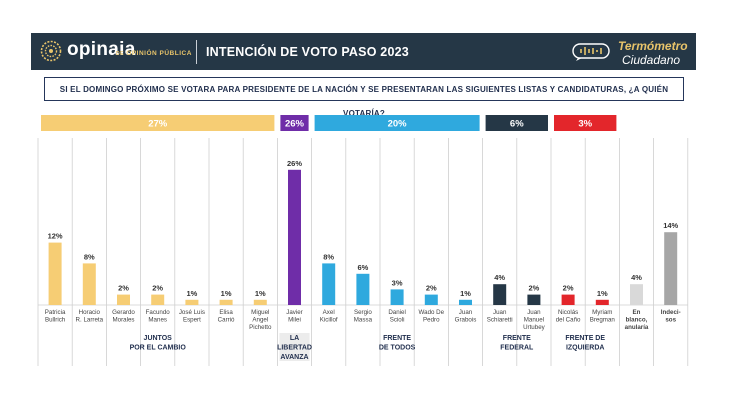 This screenshot has height=411, width=730. Describe the element at coordinates (534, 320) in the screenshot. I see `category-label-juan-manuel-urtubey: Manuel` at that location.